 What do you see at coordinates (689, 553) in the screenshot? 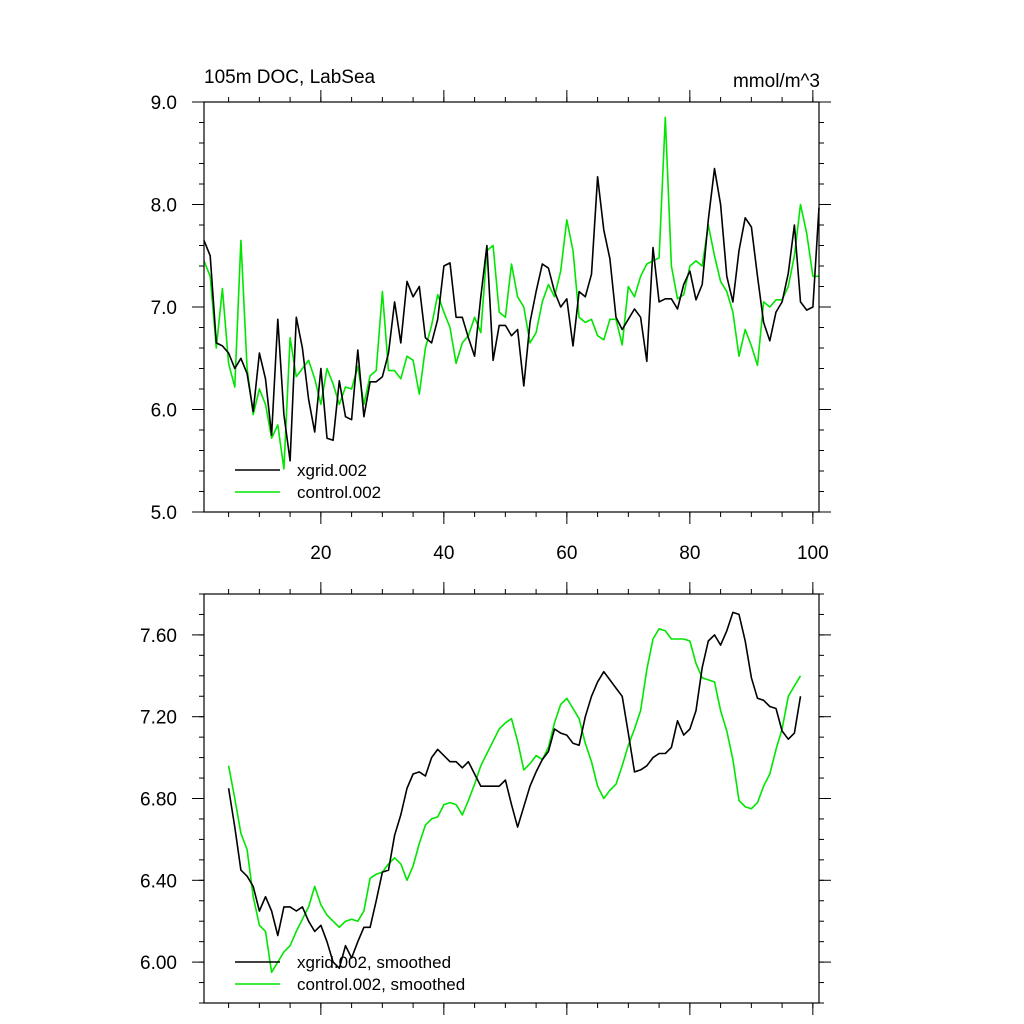
I see `x-tick-label: 80` at bounding box center [689, 553].